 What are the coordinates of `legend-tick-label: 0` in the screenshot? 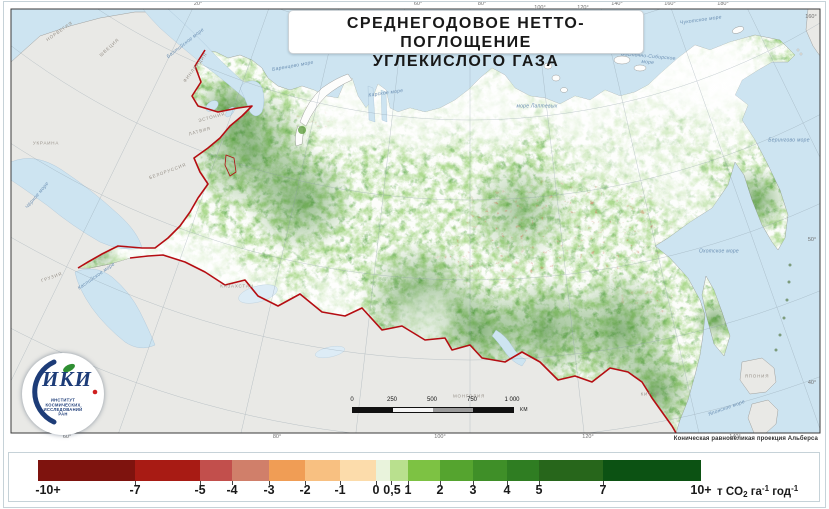 It's located at (376, 490).